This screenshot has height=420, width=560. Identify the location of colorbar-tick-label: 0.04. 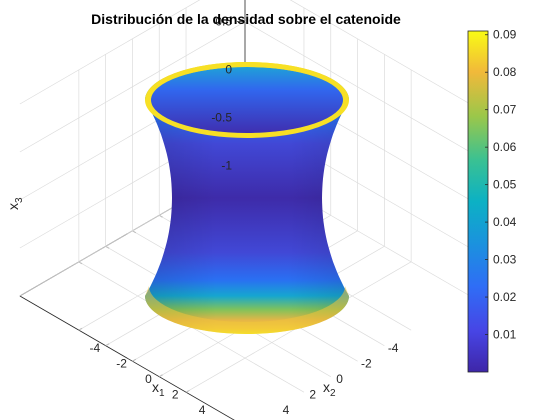
(505, 222).